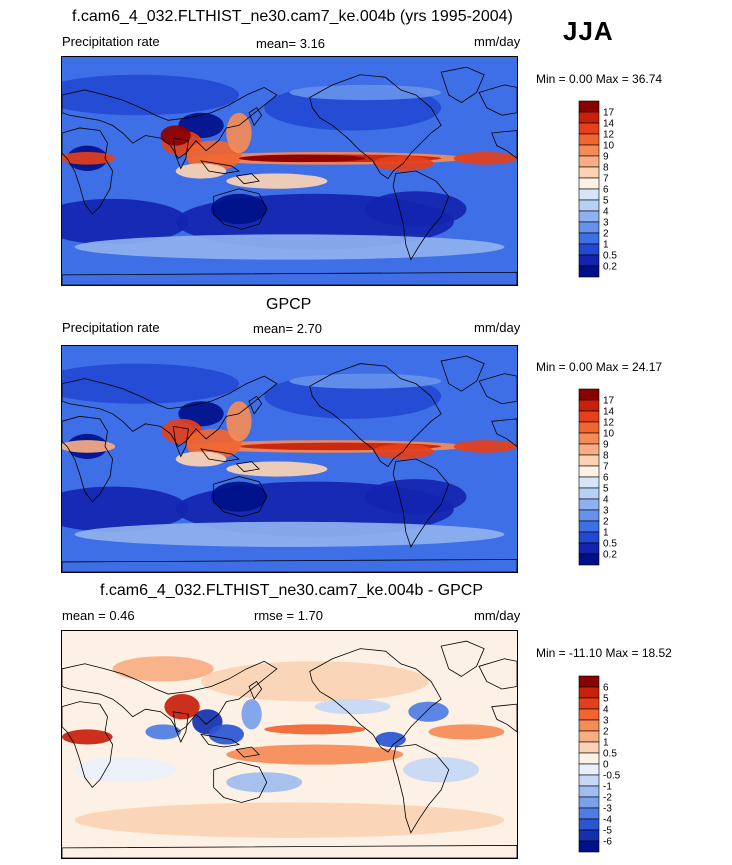 Image resolution: width=732 pixels, height=865 pixels. Describe the element at coordinates (609, 412) in the screenshot. I see `colorbar-tick-label: 14` at that location.